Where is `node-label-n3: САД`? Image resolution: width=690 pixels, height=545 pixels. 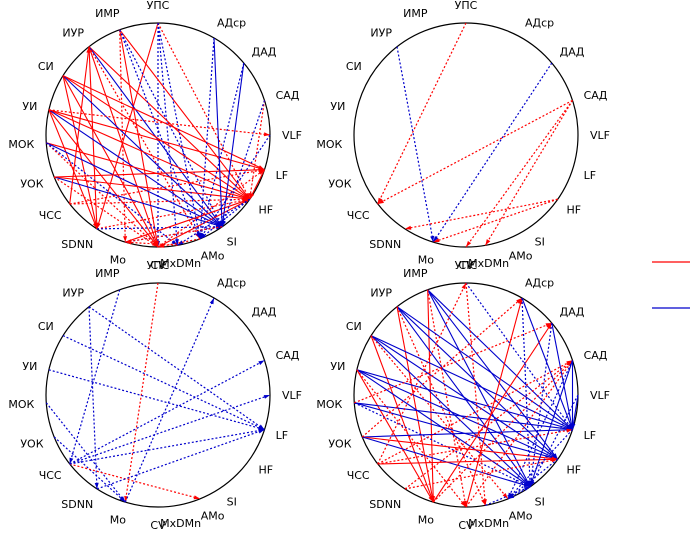 node-label-n3: САД is located at coordinates (596, 355).